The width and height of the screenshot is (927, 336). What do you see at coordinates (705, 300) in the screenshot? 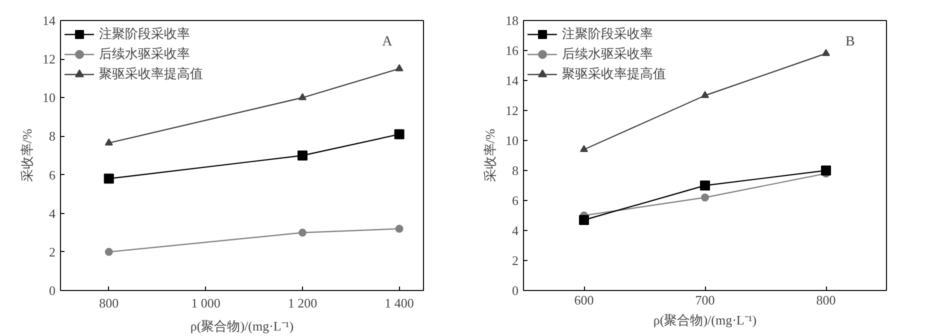
I see `x-tick-label: 700` at bounding box center [705, 300].